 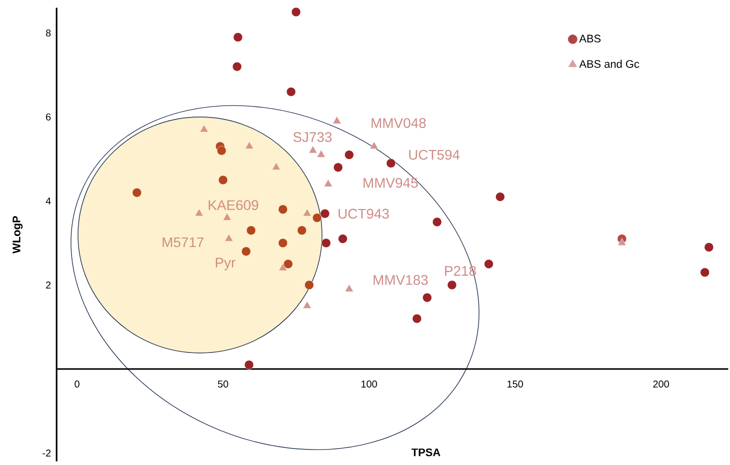 What do you see at coordinates (425, 452) in the screenshot?
I see `x-axis-title: TPSA` at bounding box center [425, 452].